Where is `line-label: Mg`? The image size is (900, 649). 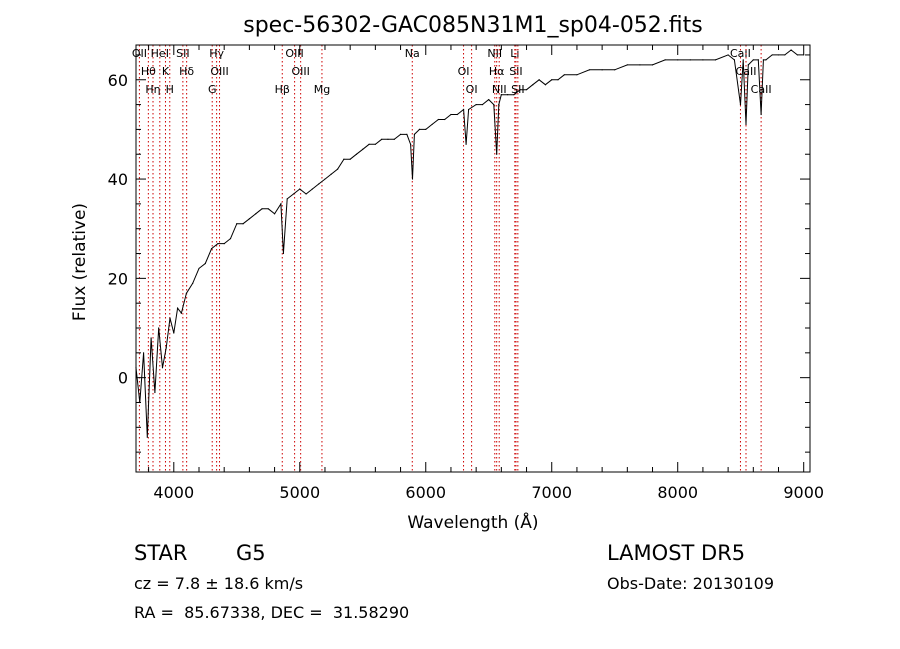
line-label: Mg is located at coordinates (322, 89).